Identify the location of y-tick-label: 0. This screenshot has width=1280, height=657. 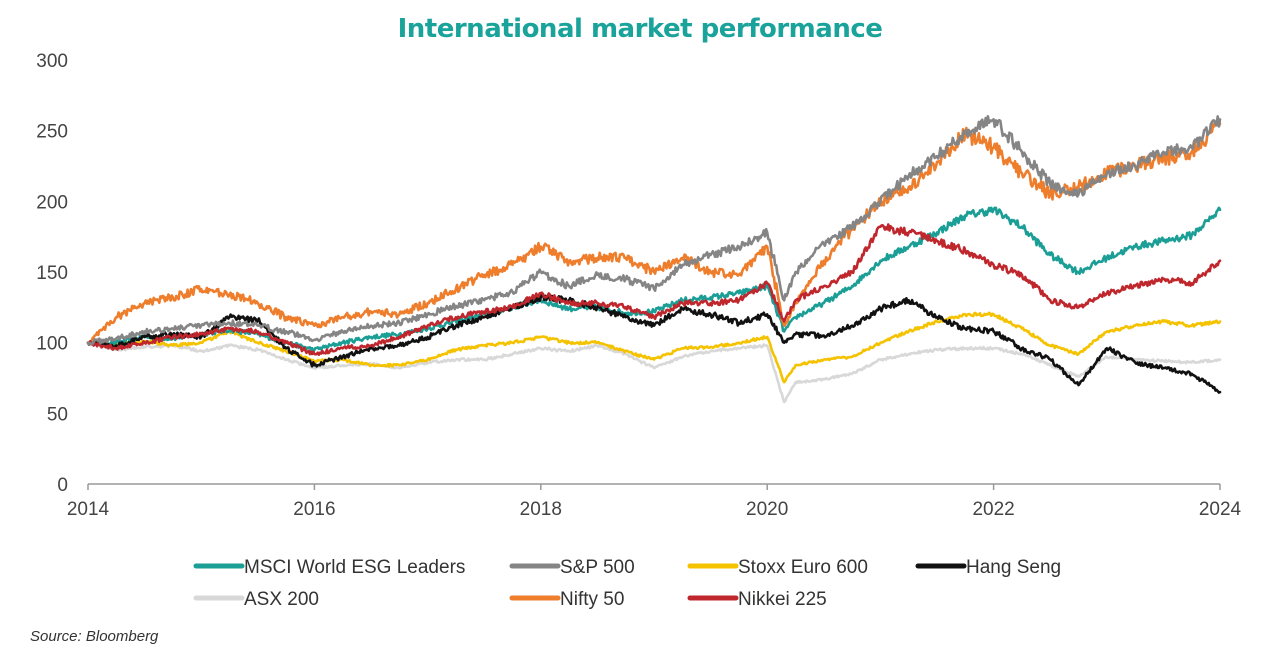
(62, 485).